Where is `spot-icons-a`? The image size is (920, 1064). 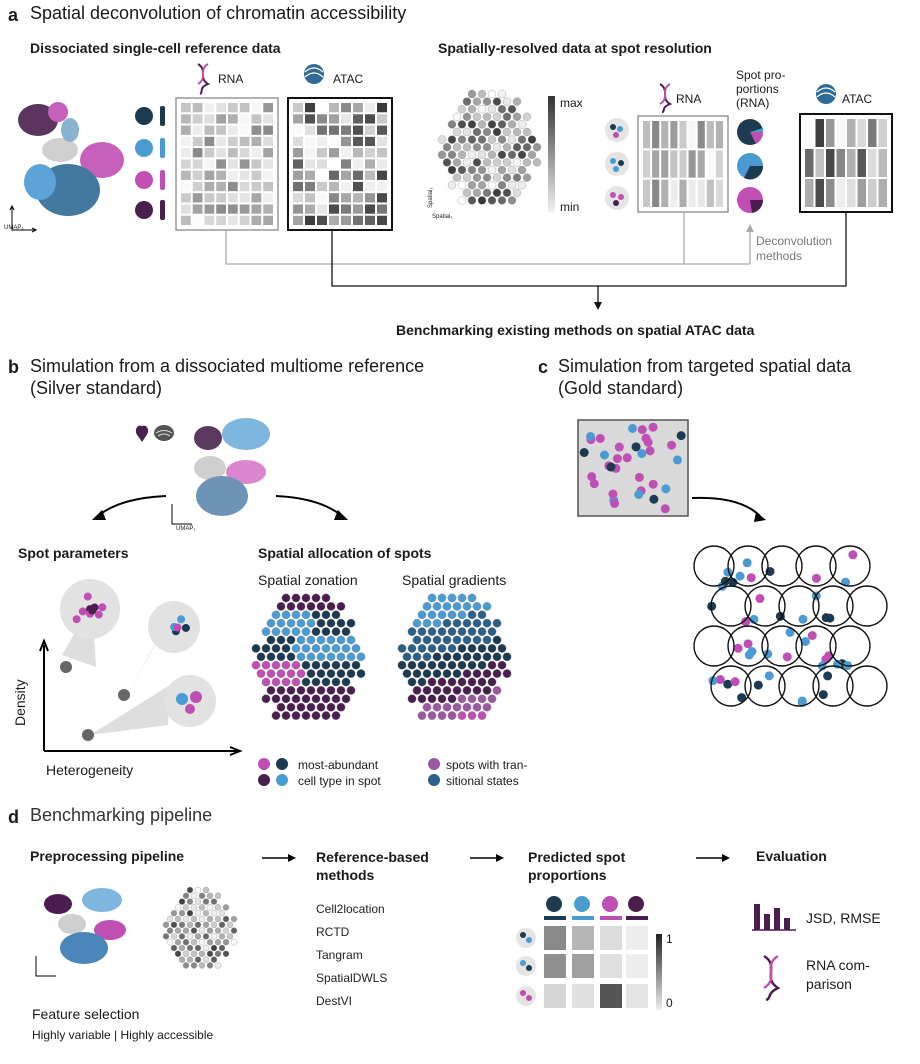
spot-icons-a is located at coordinates (617, 164).